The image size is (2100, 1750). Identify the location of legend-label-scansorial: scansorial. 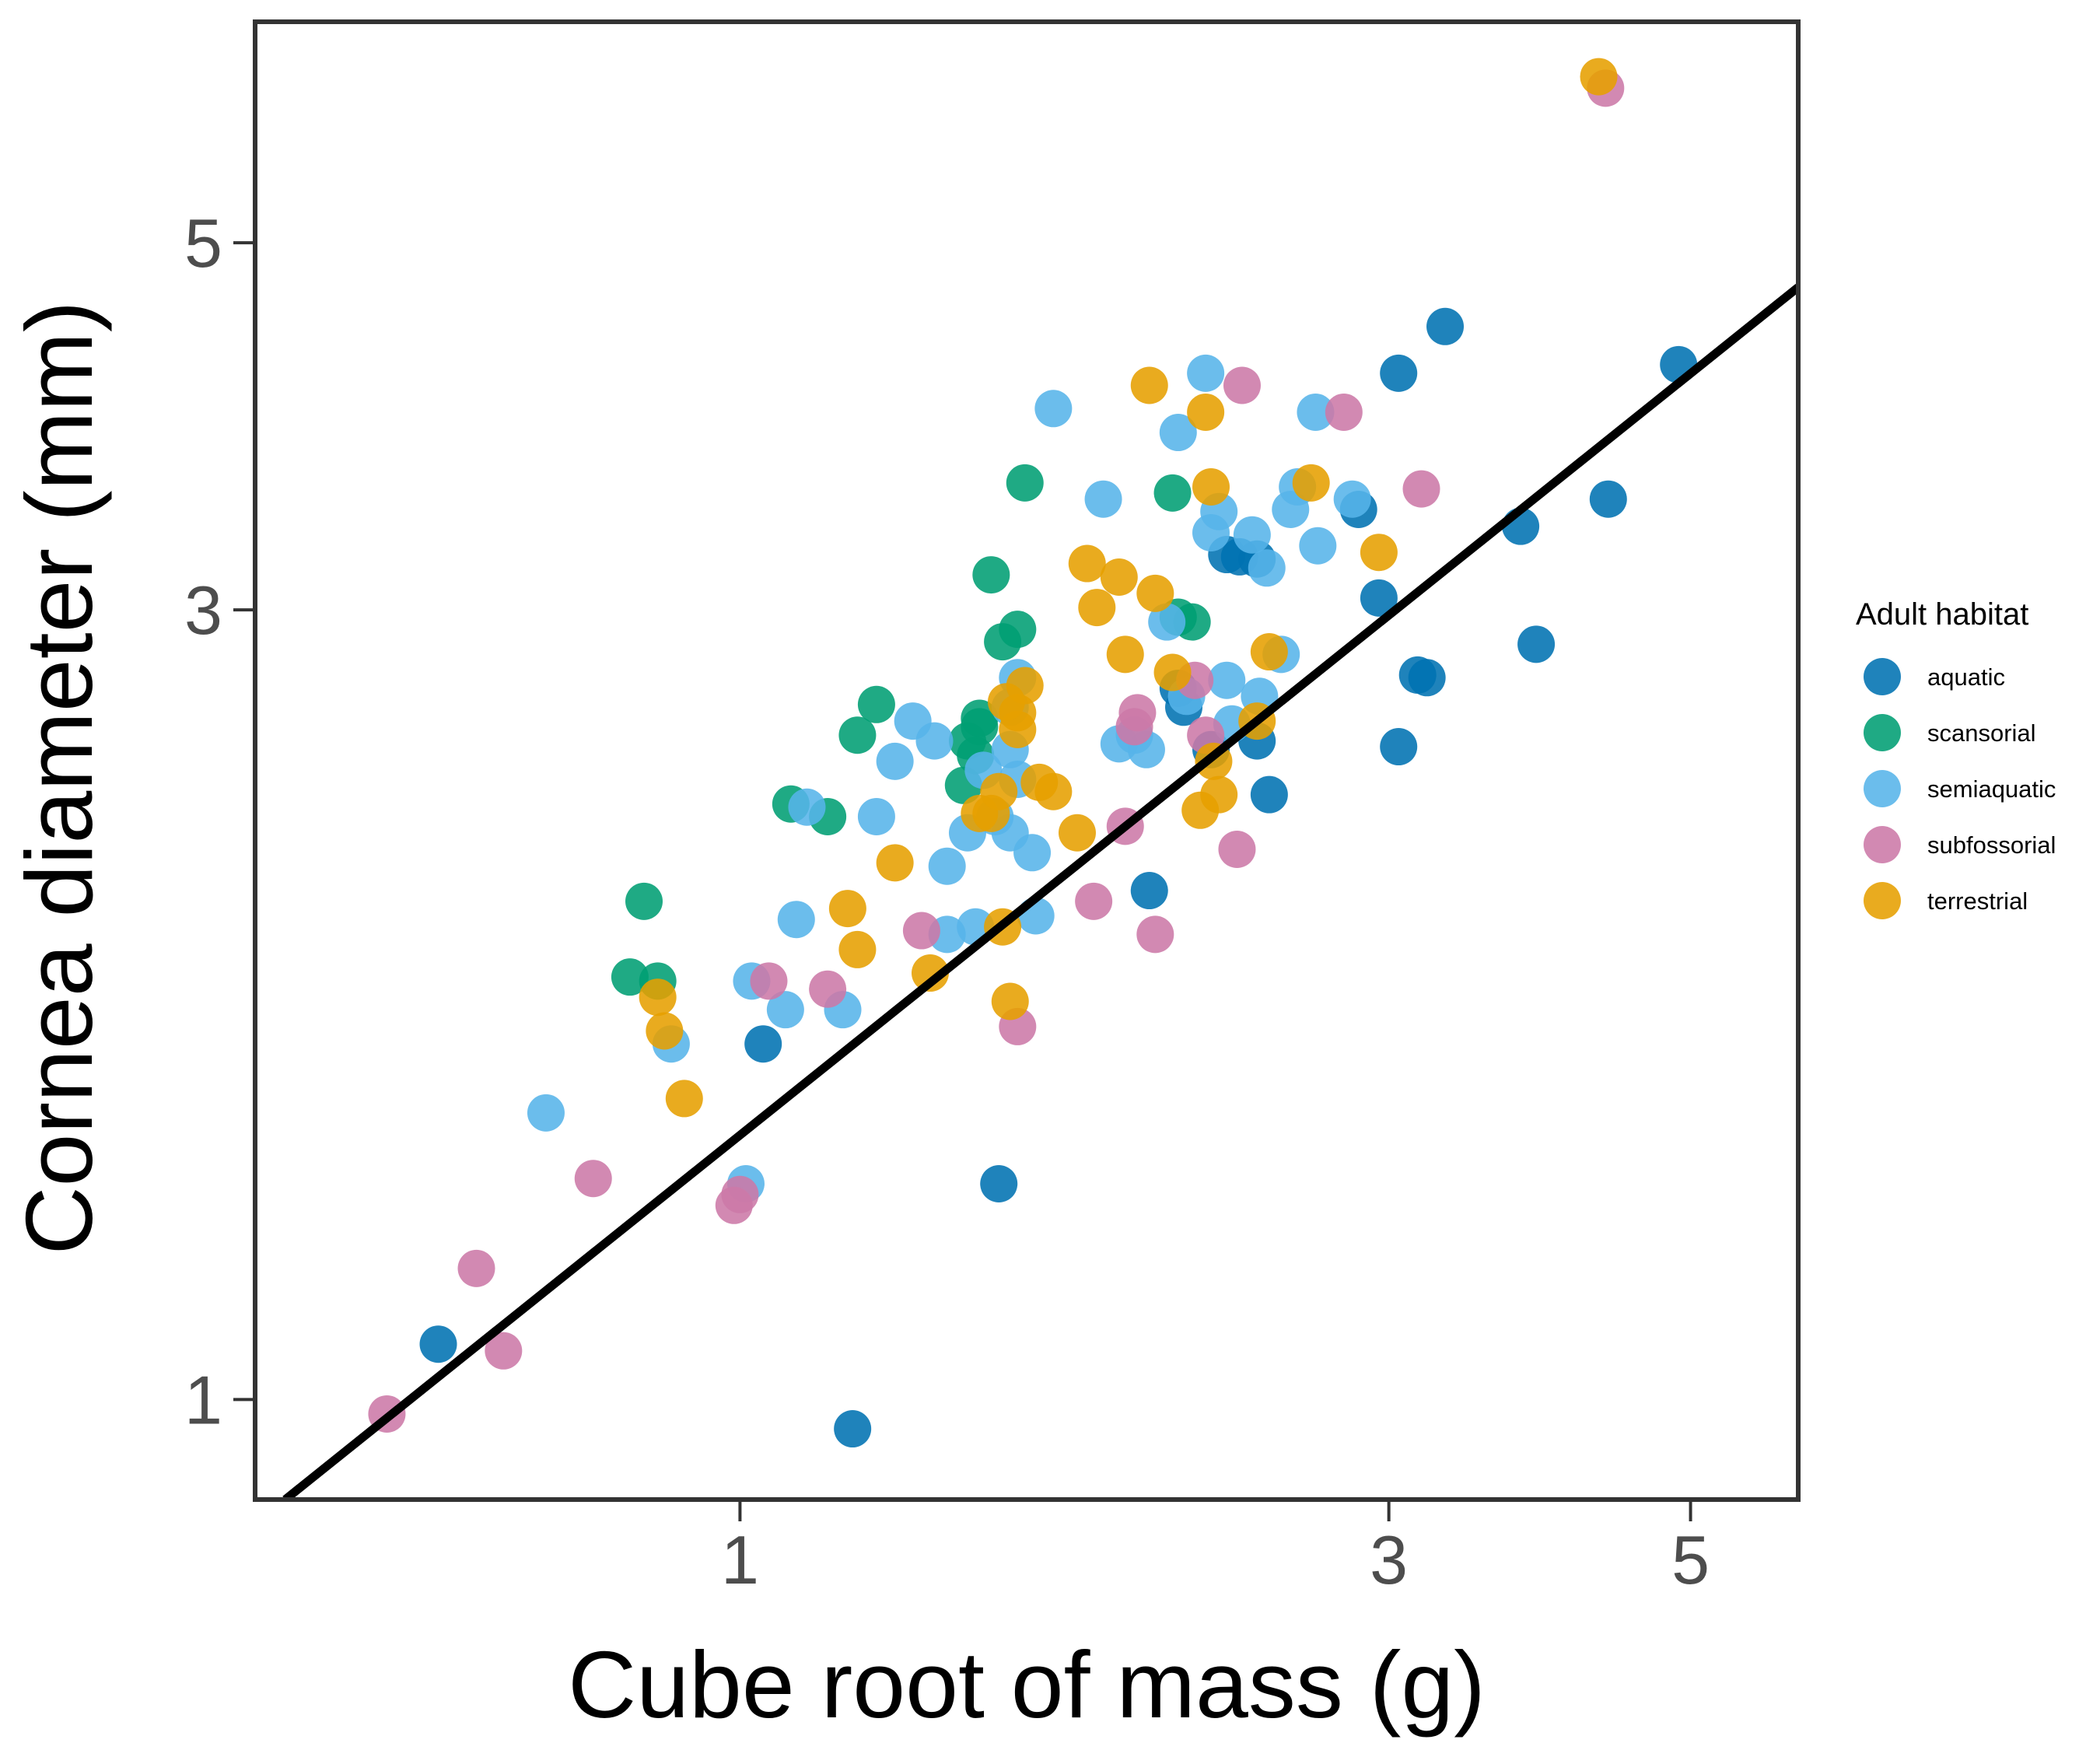
(1982, 733).